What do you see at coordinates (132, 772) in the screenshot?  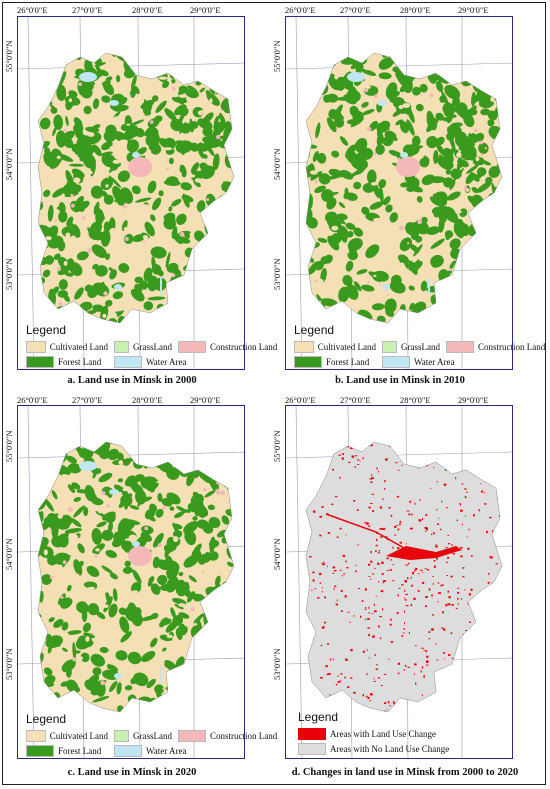 I see `caption-c: c. Land use in Minsk in 2020` at bounding box center [132, 772].